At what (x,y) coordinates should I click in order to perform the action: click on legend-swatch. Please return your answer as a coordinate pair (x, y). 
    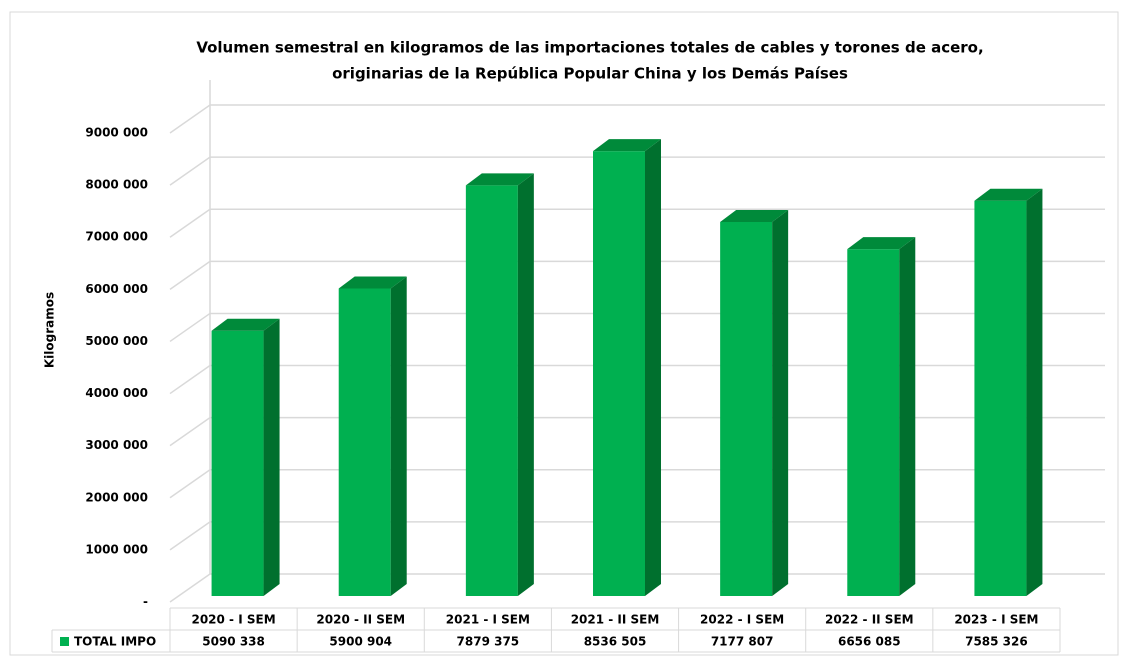
    Looking at the image, I should click on (64, 641).